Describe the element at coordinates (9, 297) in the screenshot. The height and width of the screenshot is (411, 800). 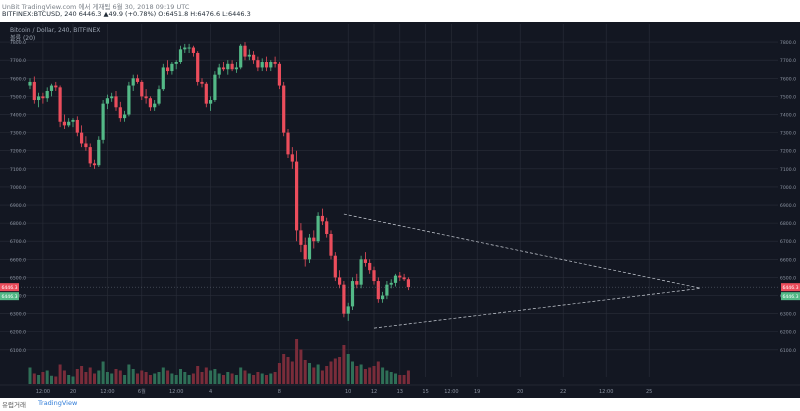
I see `price-badge-label: 6446.3` at that location.